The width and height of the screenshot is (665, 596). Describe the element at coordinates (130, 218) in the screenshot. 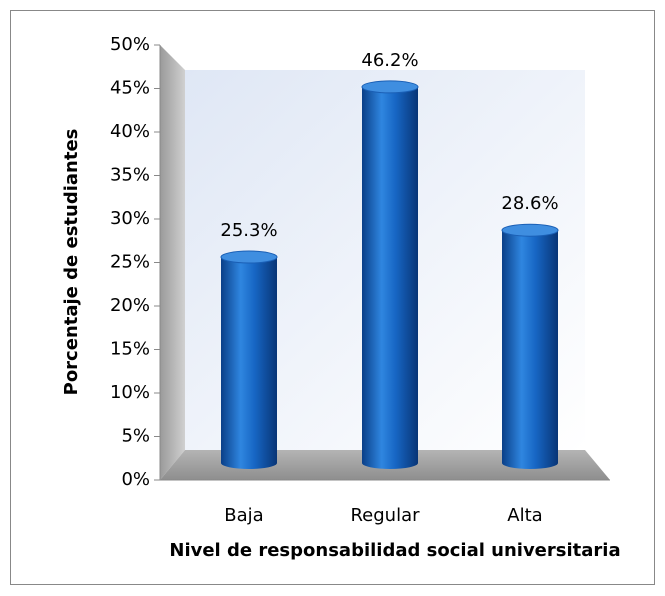

I see `y-tick-label: 30%` at that location.